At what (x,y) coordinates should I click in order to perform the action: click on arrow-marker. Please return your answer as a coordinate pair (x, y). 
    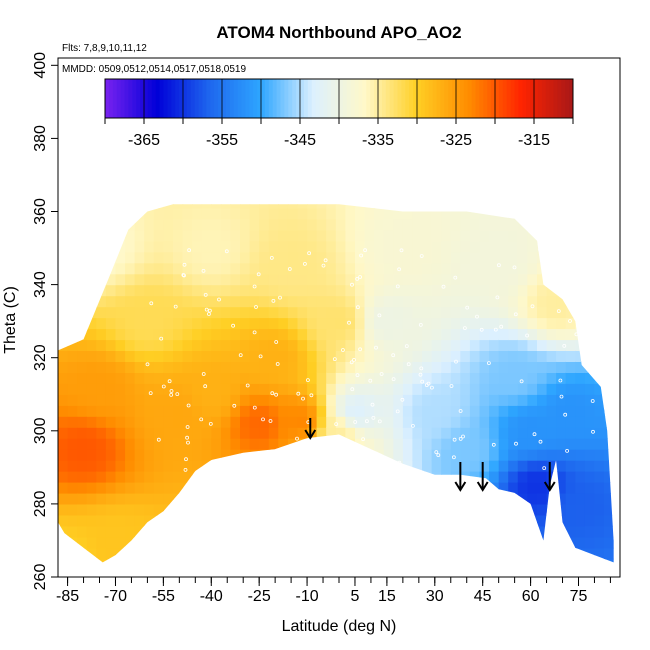
    Looking at the image, I should click on (460, 477).